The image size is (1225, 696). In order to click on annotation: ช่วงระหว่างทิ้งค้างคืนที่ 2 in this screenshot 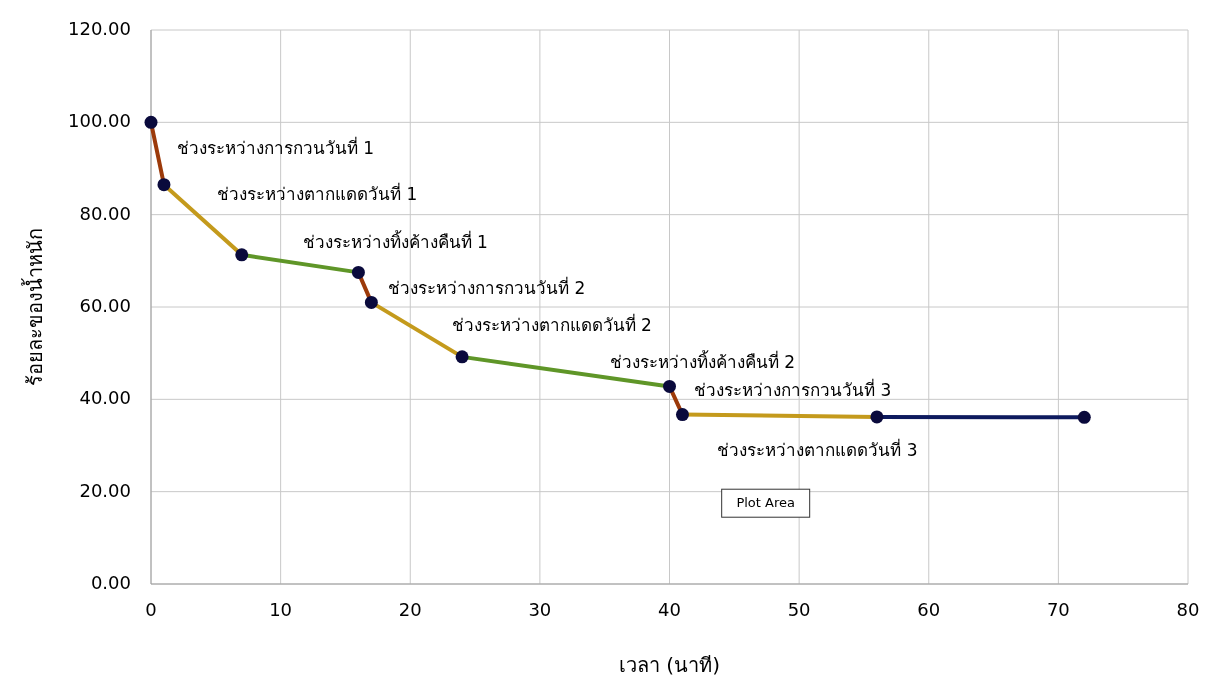, I will do `click(702, 360)`.